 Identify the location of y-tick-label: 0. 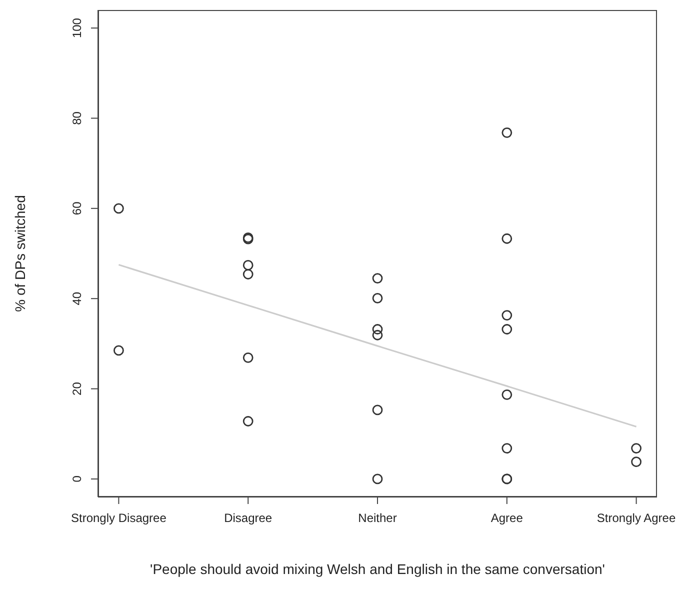
(77, 478).